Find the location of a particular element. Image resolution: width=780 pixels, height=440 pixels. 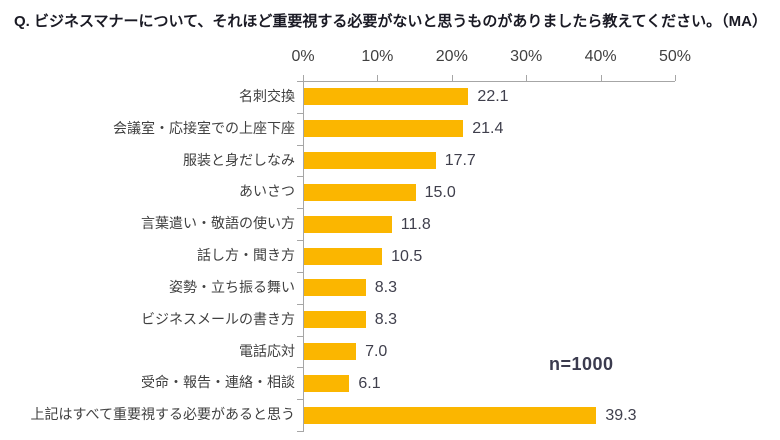

x-axis-tick-label: 50% is located at coordinates (675, 56).